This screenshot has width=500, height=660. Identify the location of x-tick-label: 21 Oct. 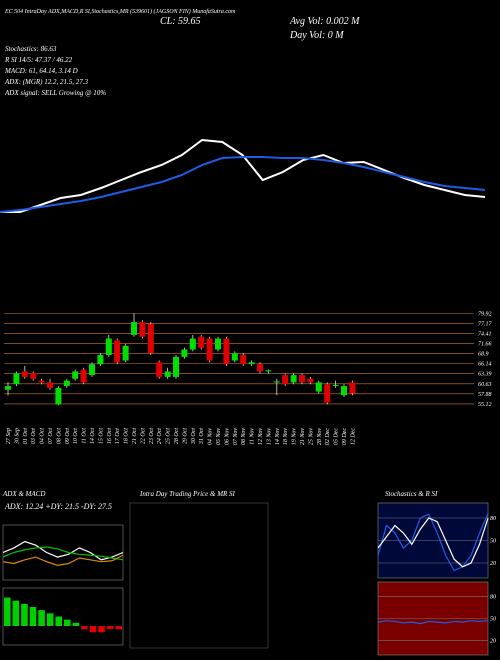
(135, 436).